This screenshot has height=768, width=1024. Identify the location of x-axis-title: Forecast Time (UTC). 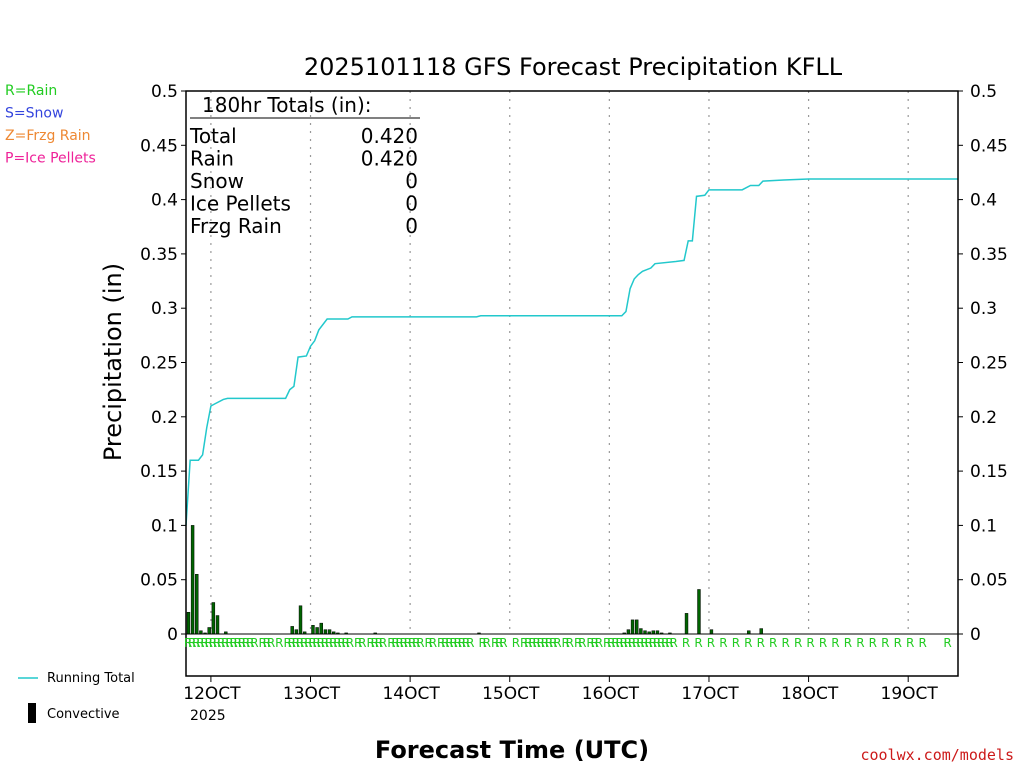
(512, 750).